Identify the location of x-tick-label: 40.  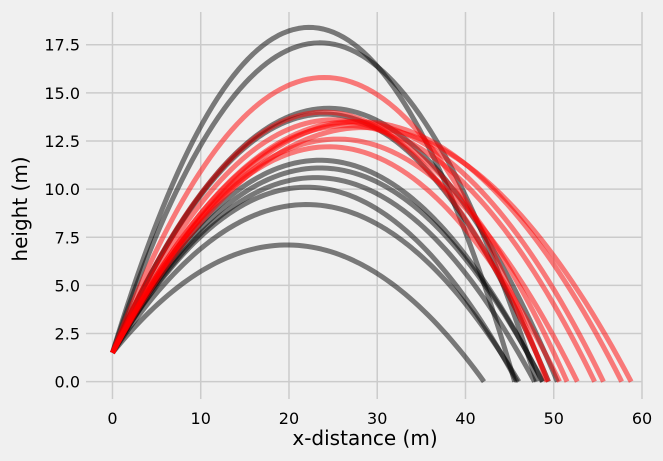
(465, 418).